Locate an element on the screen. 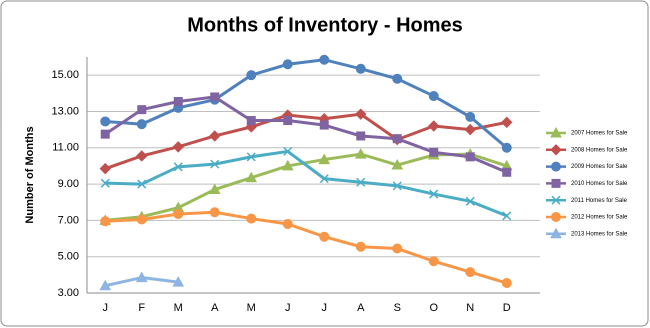 The height and width of the screenshot is (328, 650). y-tick-label: 3.00 is located at coordinates (68, 293).